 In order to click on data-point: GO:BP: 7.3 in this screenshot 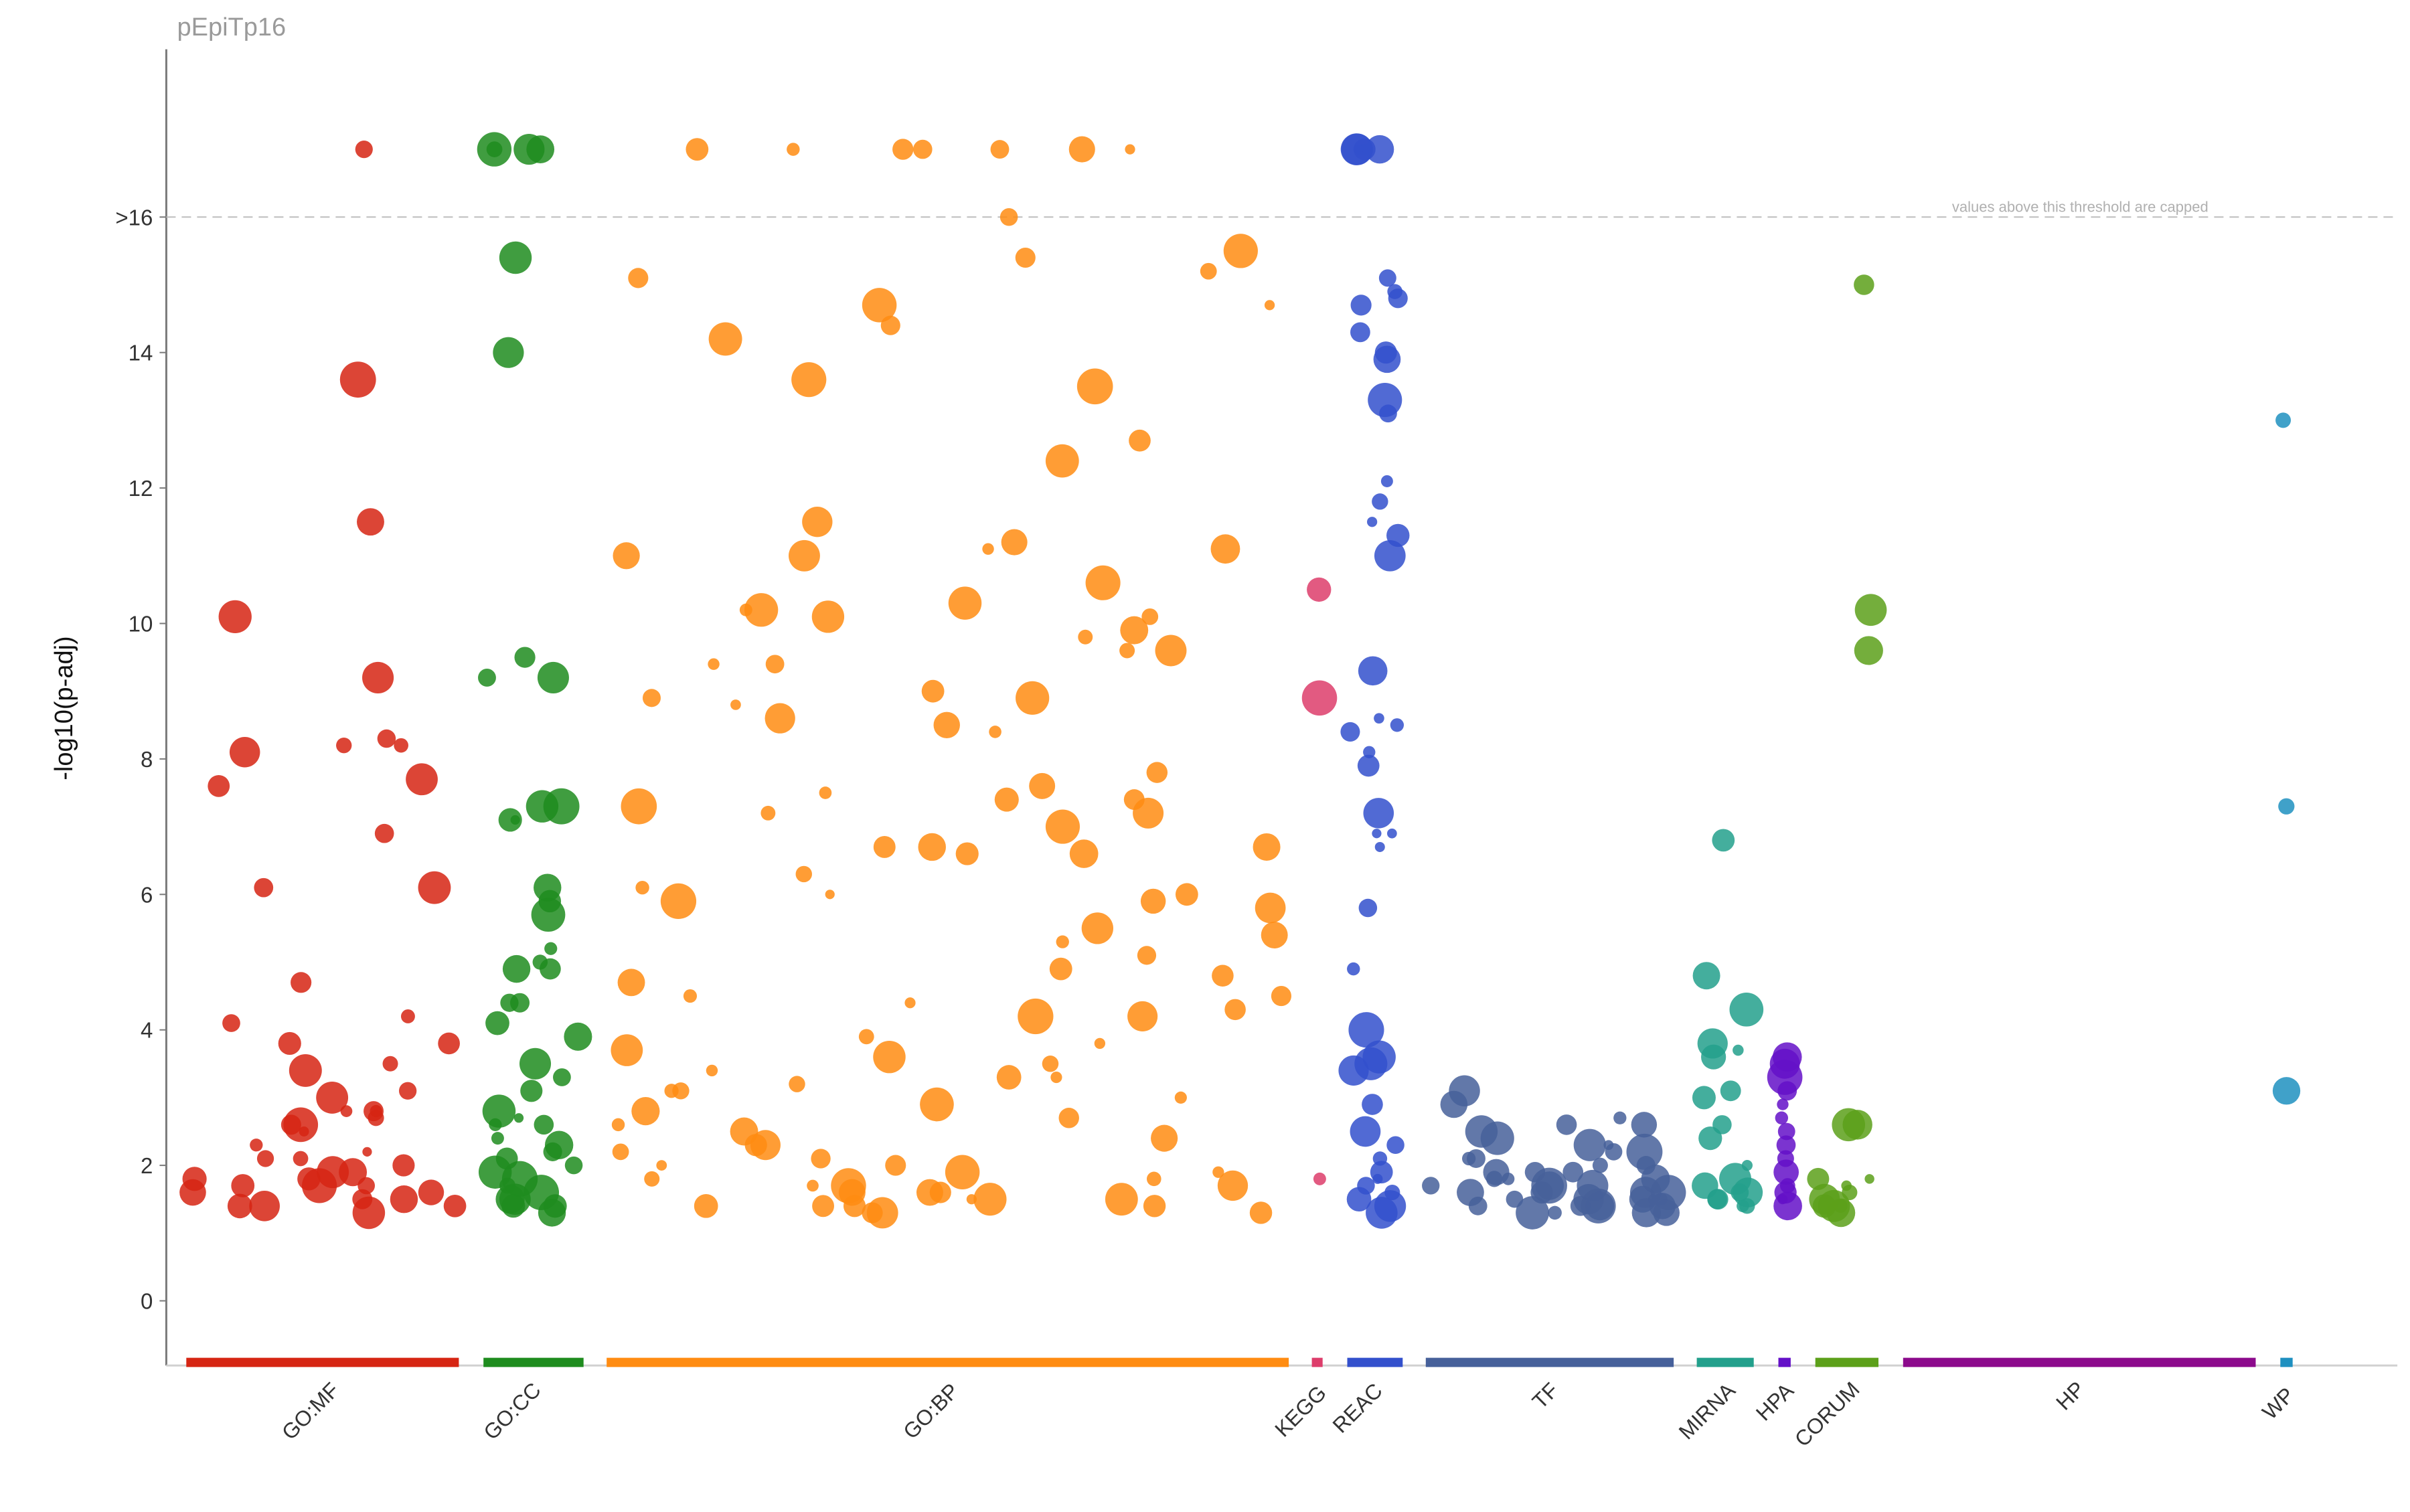, I will do `click(639, 806)`.